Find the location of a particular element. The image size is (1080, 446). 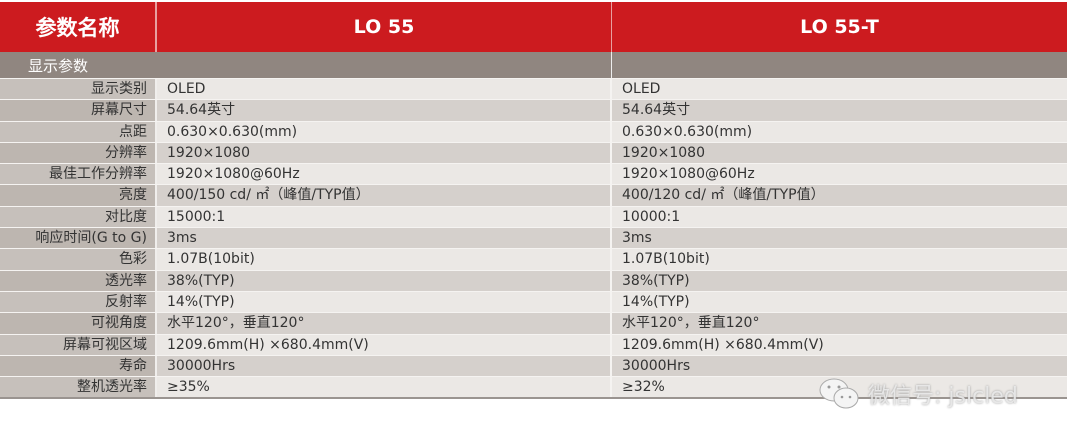

watermark: 微信号: jslcled is located at coordinates (918, 394).